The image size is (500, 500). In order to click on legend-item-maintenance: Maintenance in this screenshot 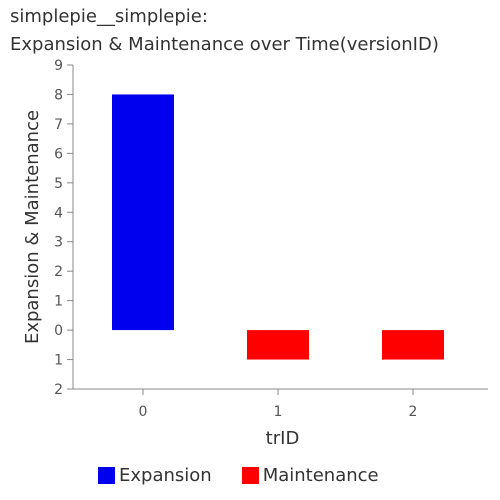, I will do `click(310, 475)`.